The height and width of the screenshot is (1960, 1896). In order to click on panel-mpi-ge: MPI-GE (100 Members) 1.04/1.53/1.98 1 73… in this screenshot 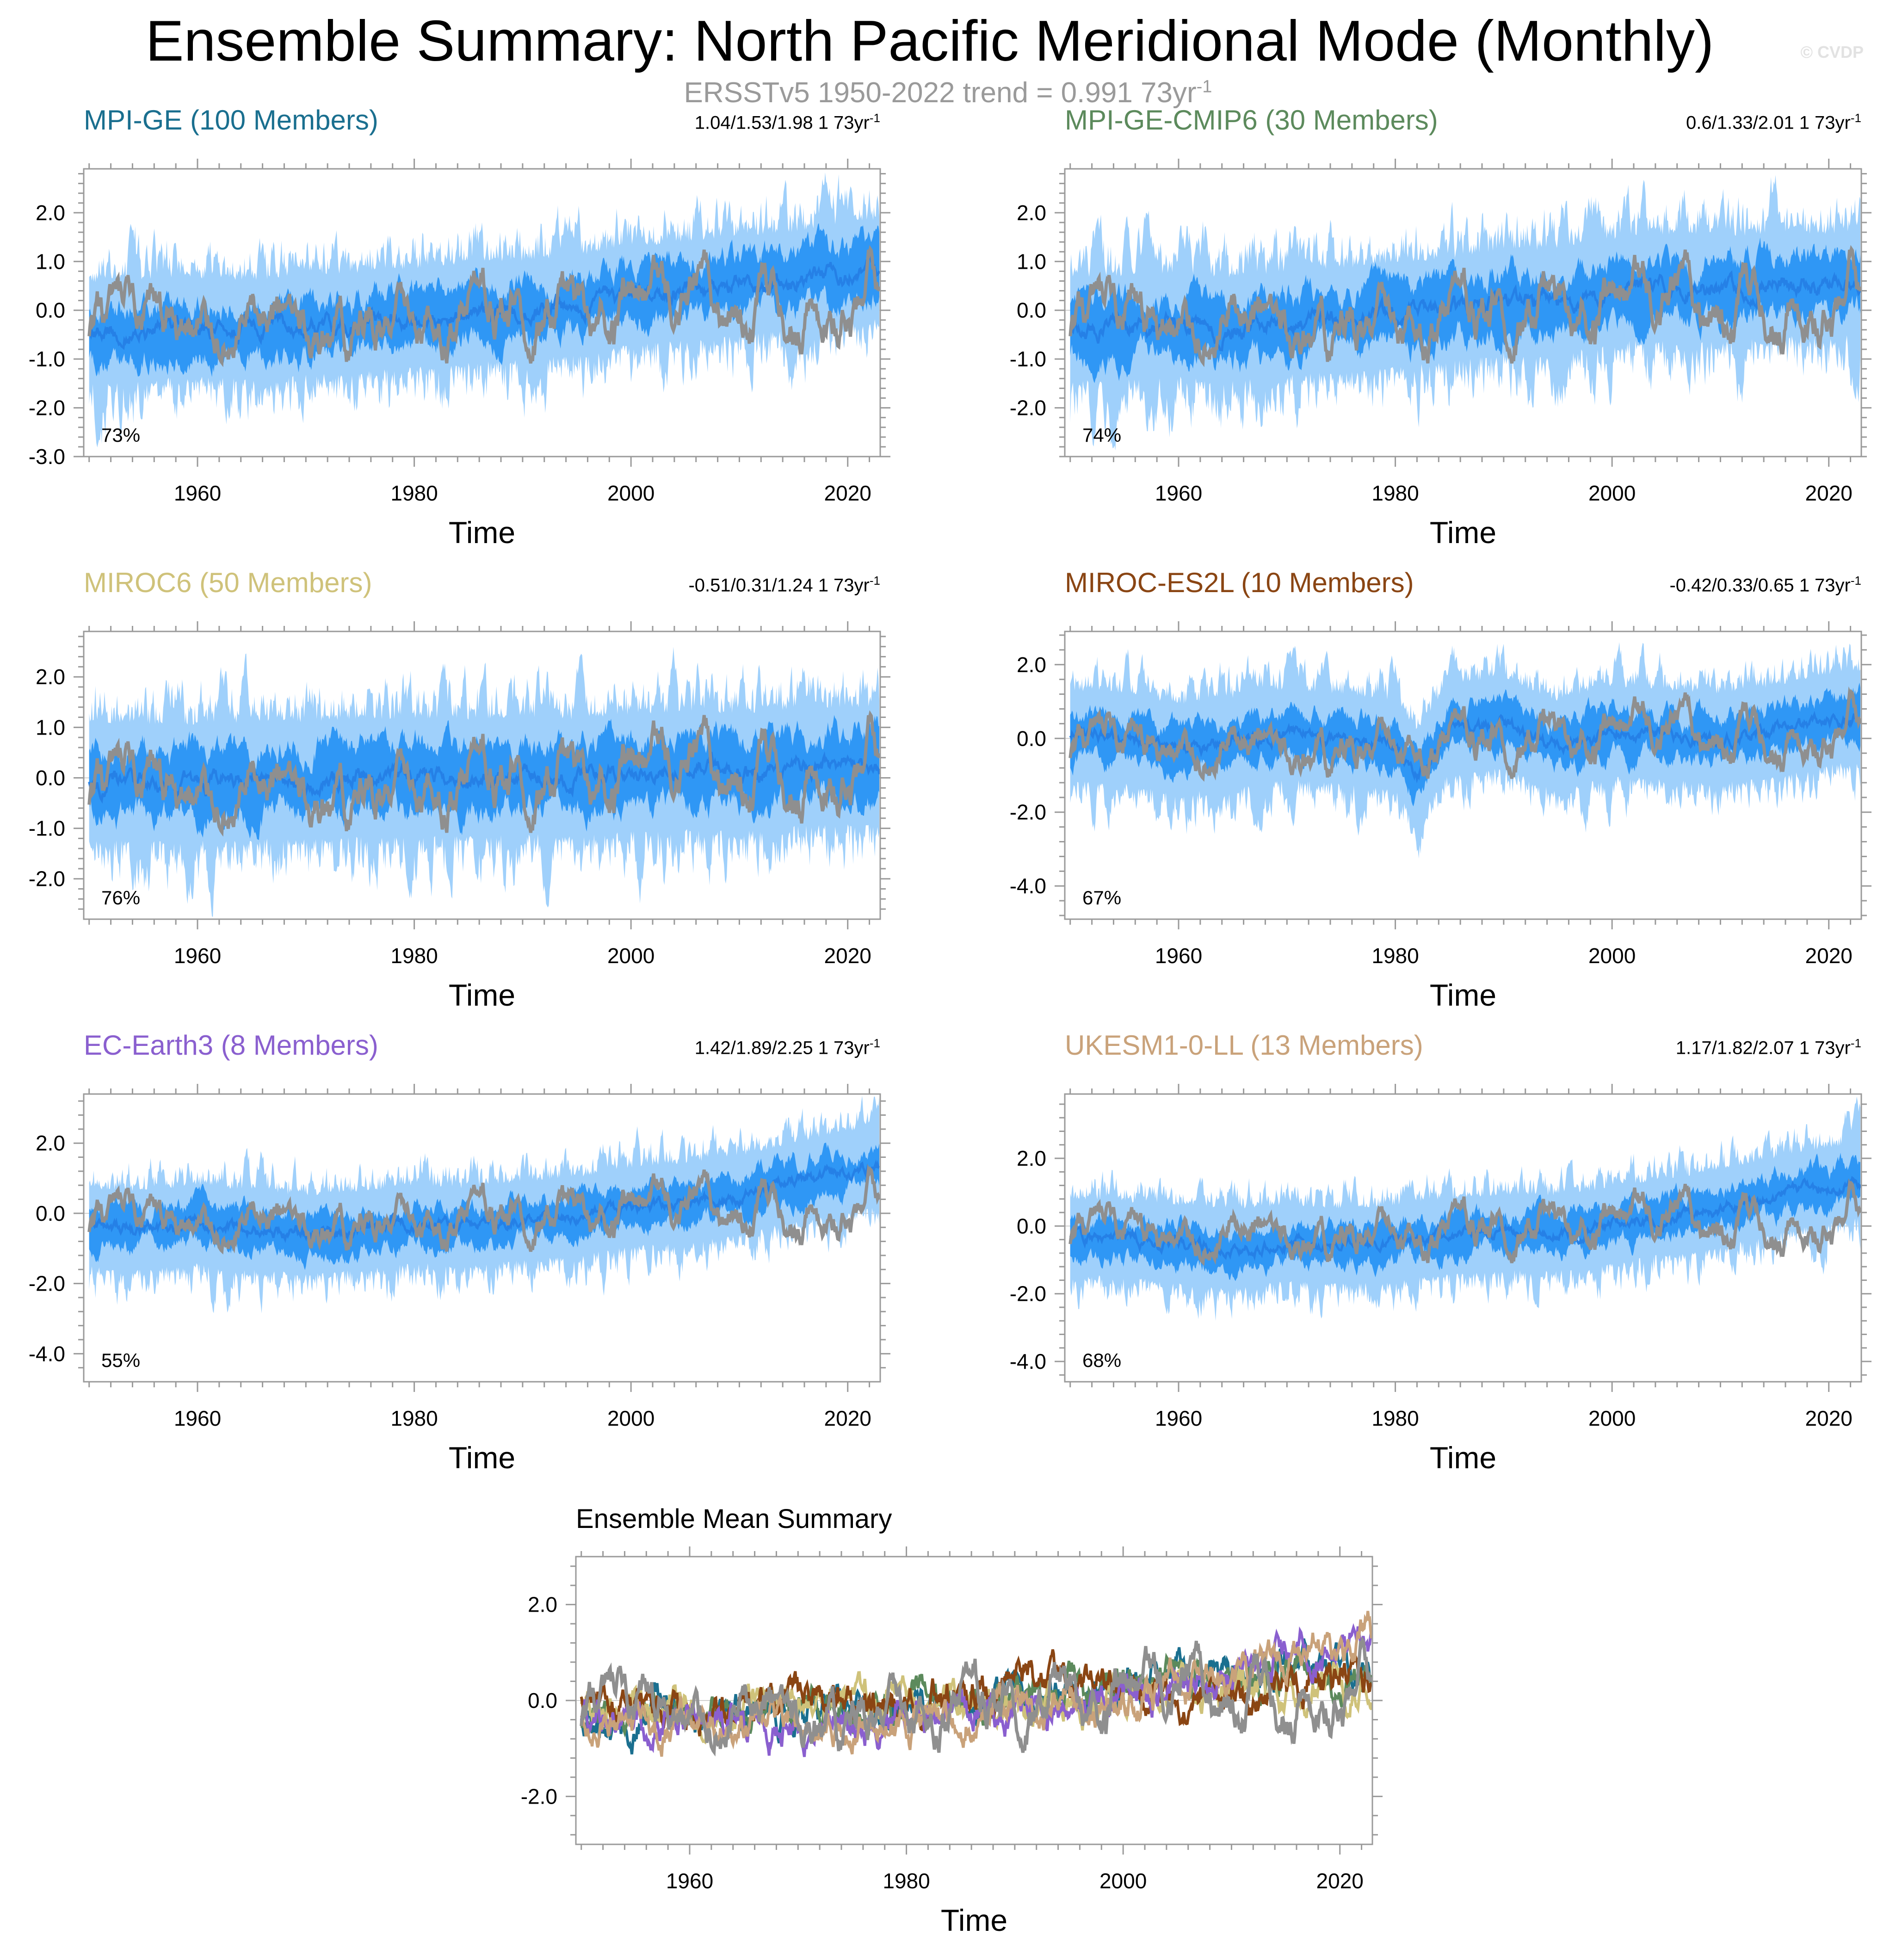, I will do `click(459, 327)`.